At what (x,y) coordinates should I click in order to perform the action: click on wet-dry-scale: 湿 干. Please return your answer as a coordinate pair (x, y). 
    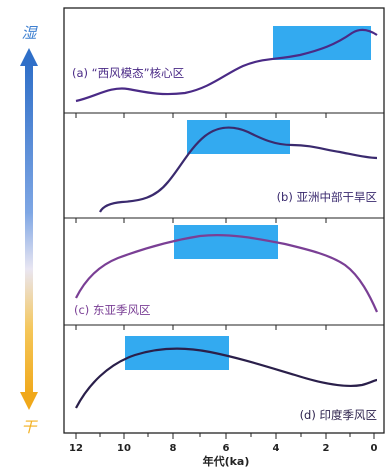
    Looking at the image, I should click on (29, 230).